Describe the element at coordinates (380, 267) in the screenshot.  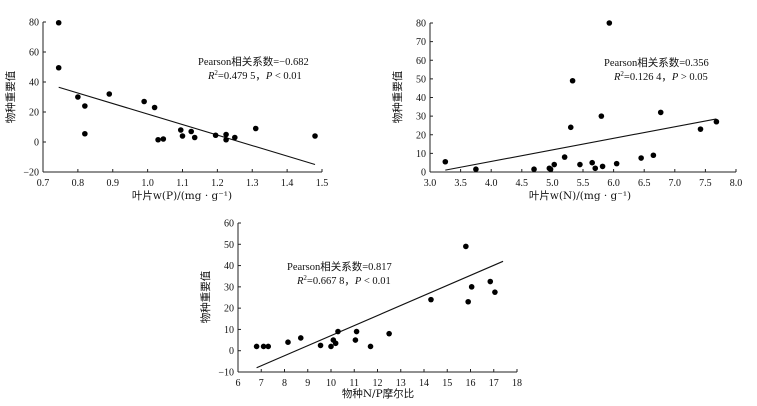
I see `pearson-value: 0.817` at that location.